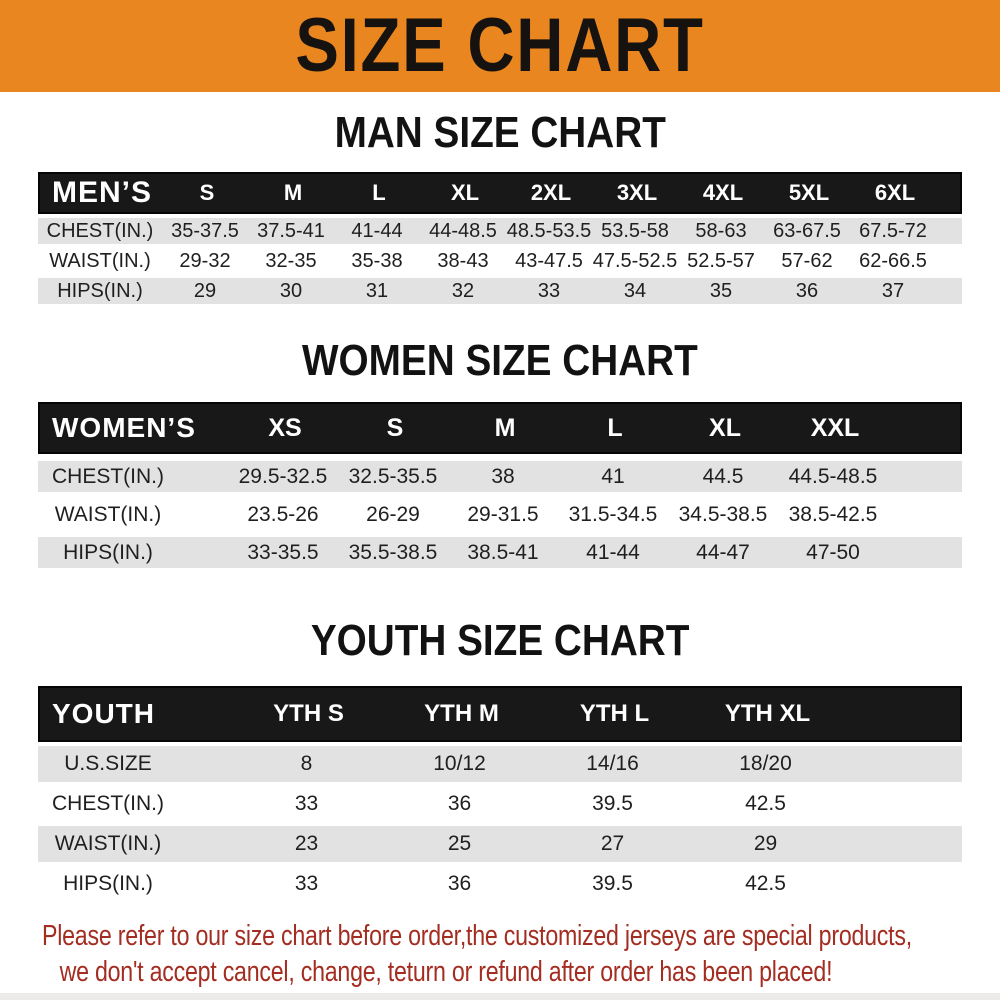 The height and width of the screenshot is (1000, 1000). Describe the element at coordinates (612, 883) in the screenshot. I see `youth-hips-in-value-2: 39.5` at that location.